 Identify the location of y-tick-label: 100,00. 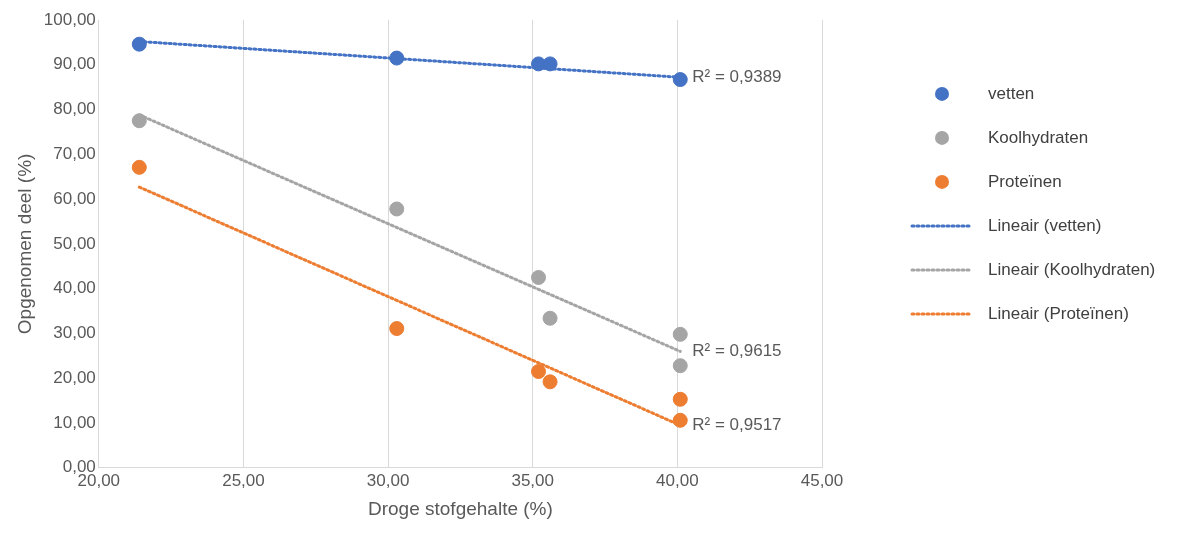
(69, 19).